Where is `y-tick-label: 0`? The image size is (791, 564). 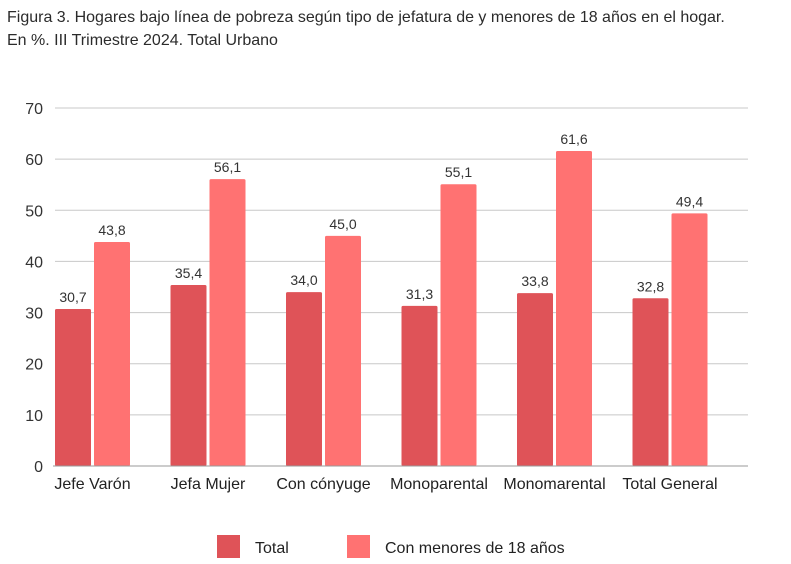 y-tick-label: 0 is located at coordinates (38, 467).